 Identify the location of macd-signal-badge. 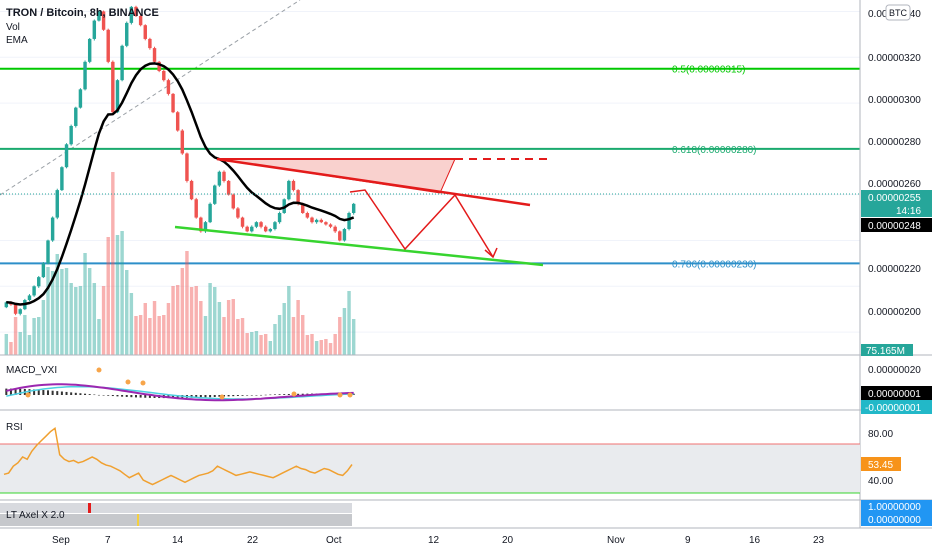
(896, 407).